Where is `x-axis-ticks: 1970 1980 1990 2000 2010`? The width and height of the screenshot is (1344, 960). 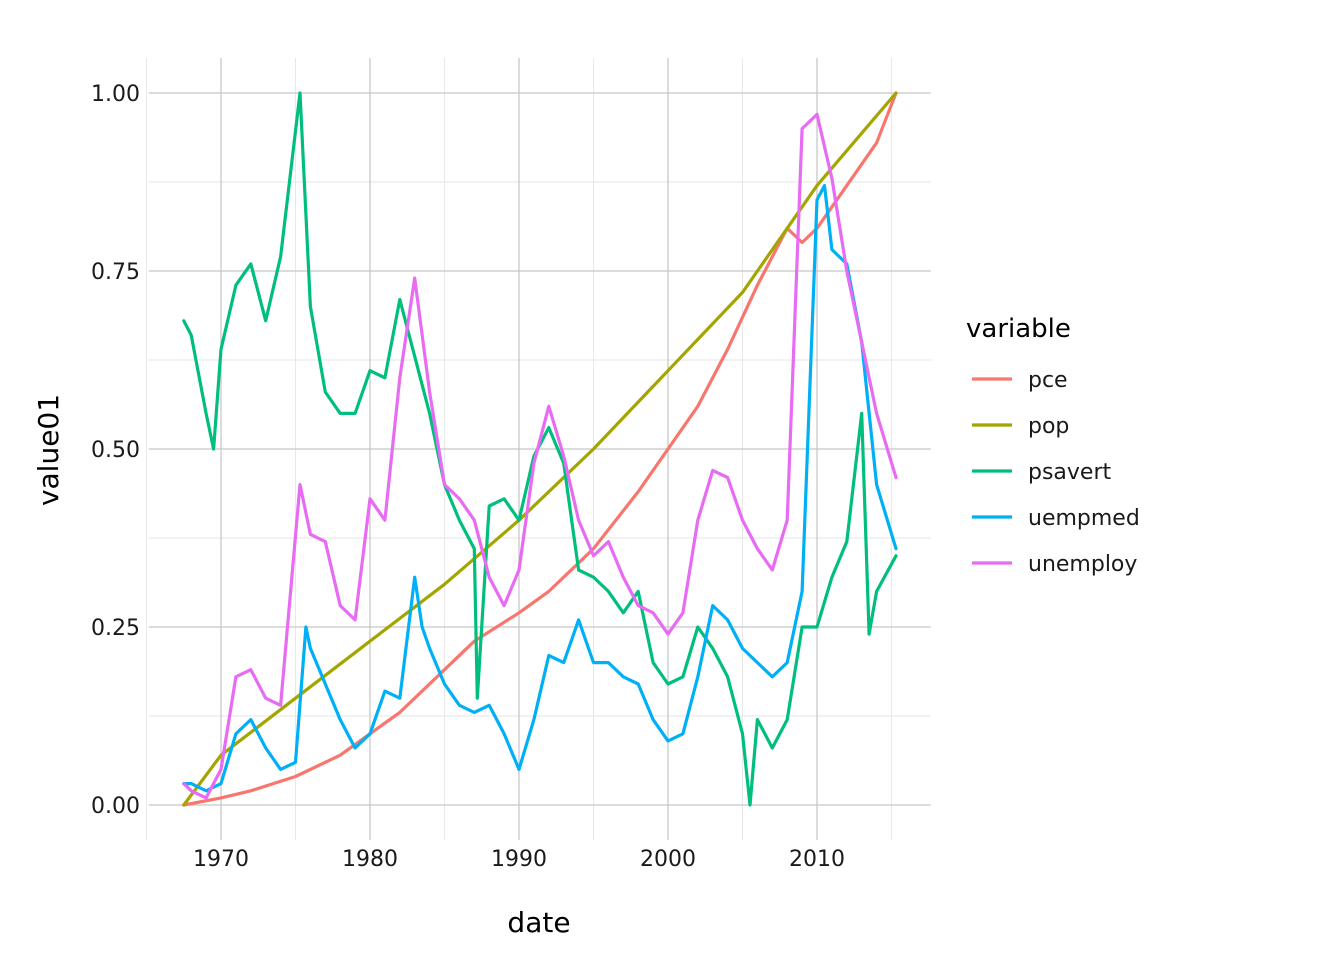
x-axis-ticks: 1970 1980 1990 2000 2010 is located at coordinates (519, 859).